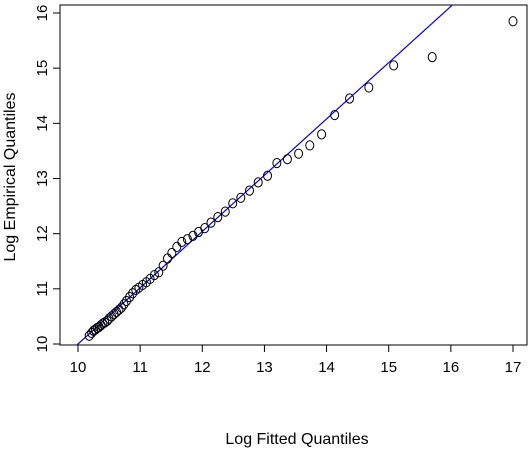  Describe the element at coordinates (42, 123) in the screenshot. I see `y-tick-label: 14` at that location.